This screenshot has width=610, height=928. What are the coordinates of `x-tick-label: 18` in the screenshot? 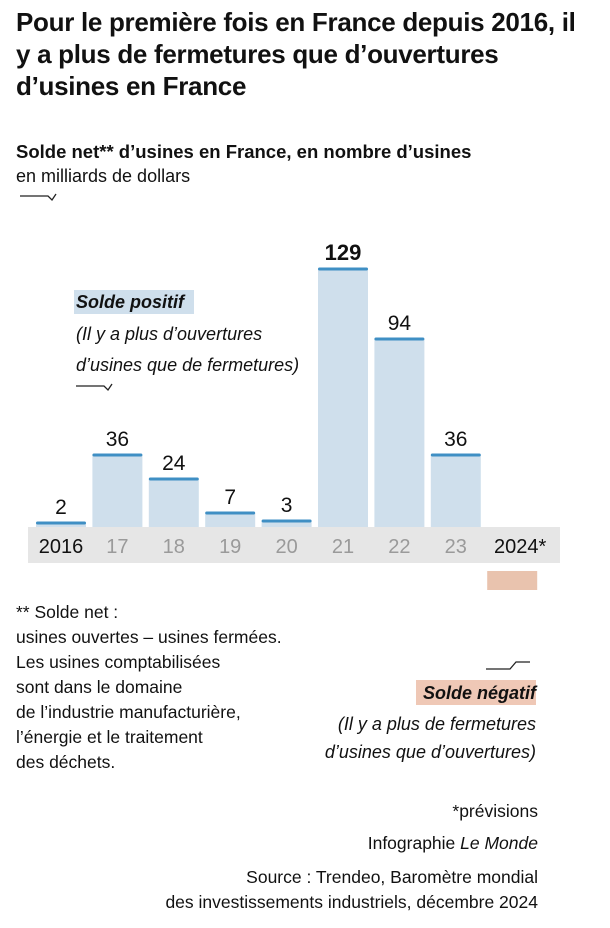 It's located at (174, 547).